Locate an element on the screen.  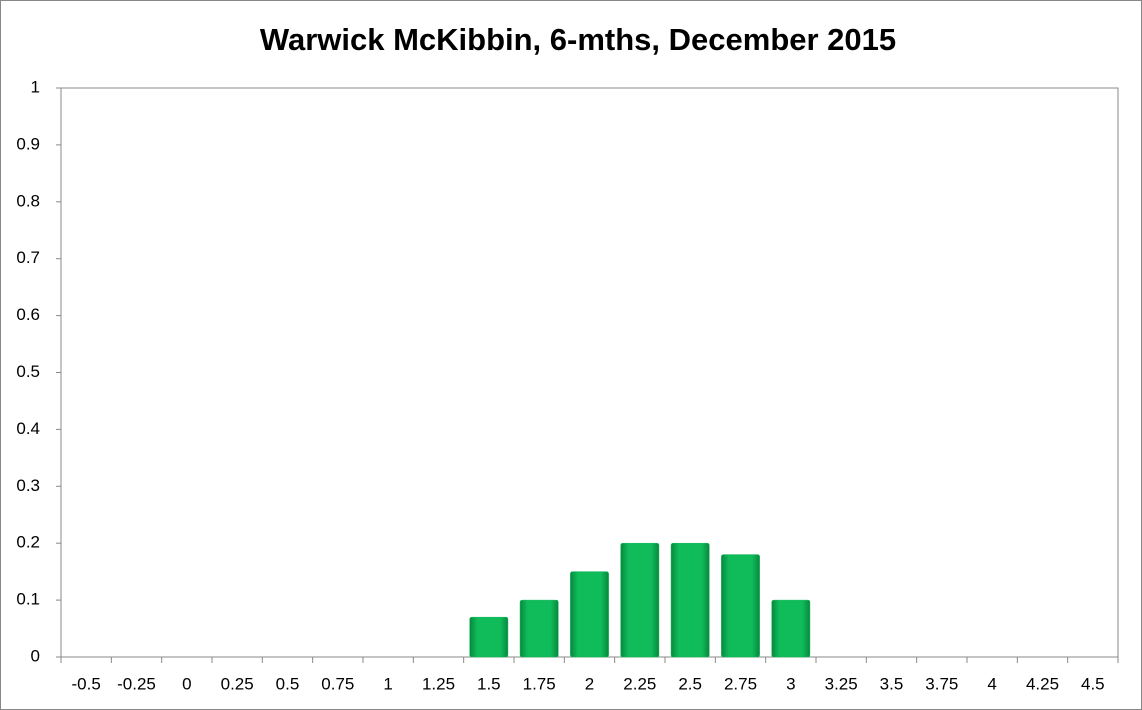
x-tick-label: 3.5 is located at coordinates (892, 683).